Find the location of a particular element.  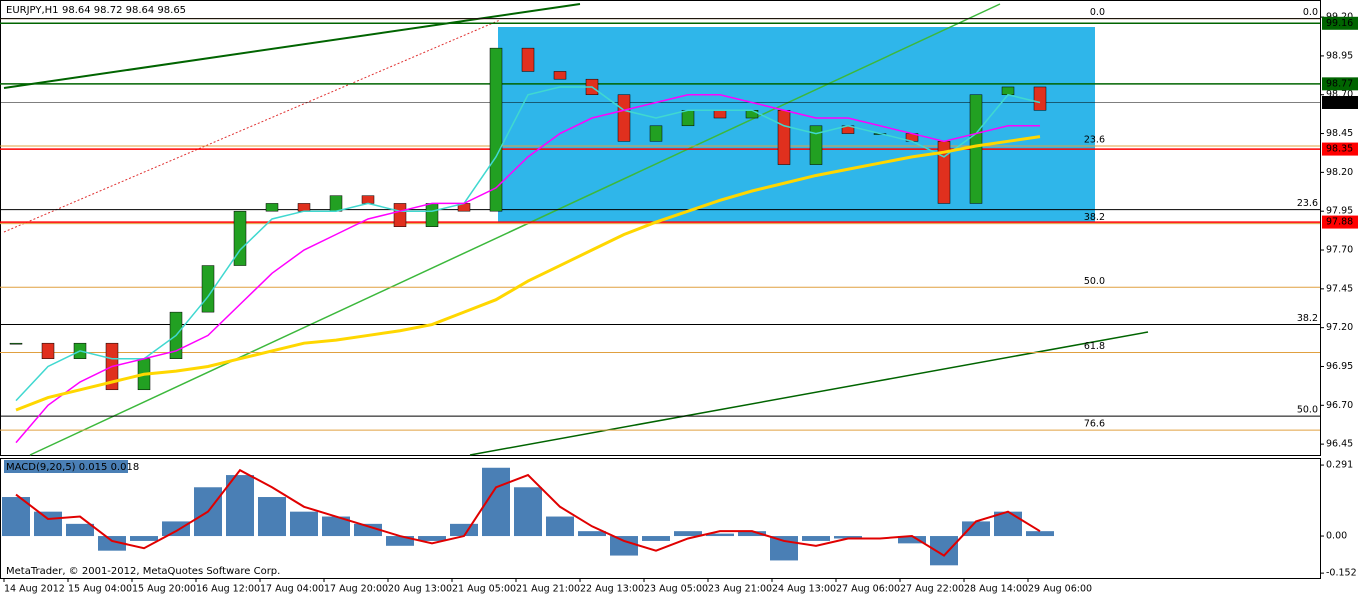

x-tick-label: 28 Aug 14:00 is located at coordinates (996, 589).